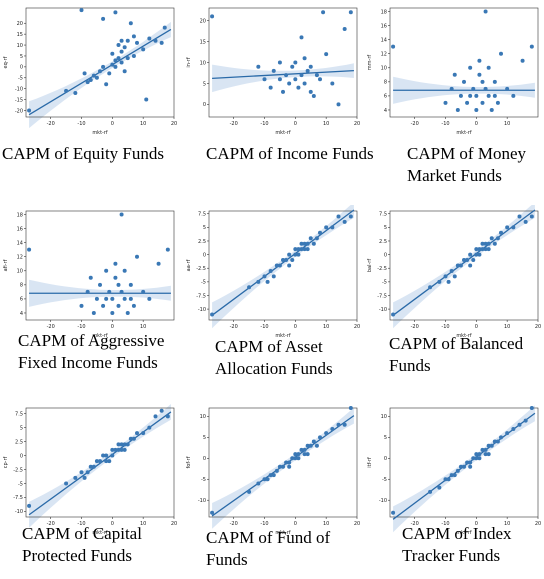  What do you see at coordinates (189, 62) in the screenshot?
I see `y-axis-label: in-rf` at bounding box center [189, 62].